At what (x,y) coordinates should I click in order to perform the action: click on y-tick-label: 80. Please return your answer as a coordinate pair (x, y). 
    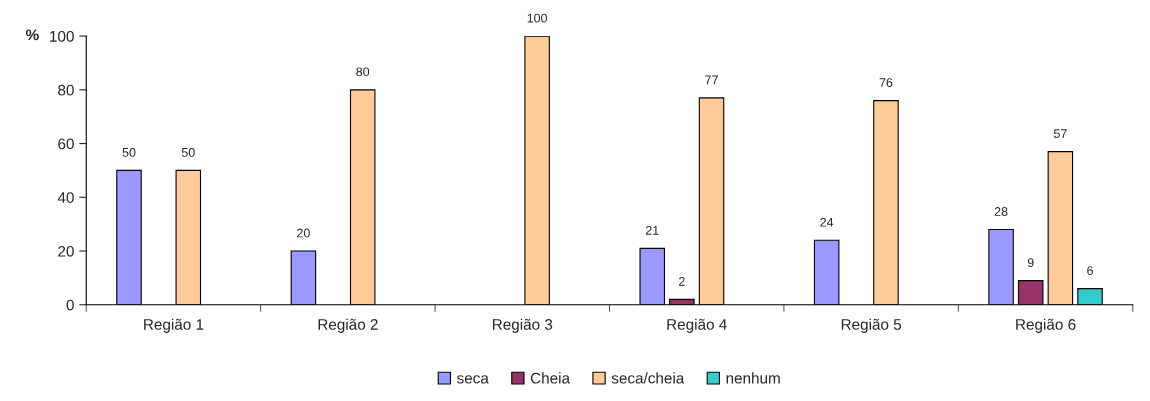
    Looking at the image, I should click on (66, 90).